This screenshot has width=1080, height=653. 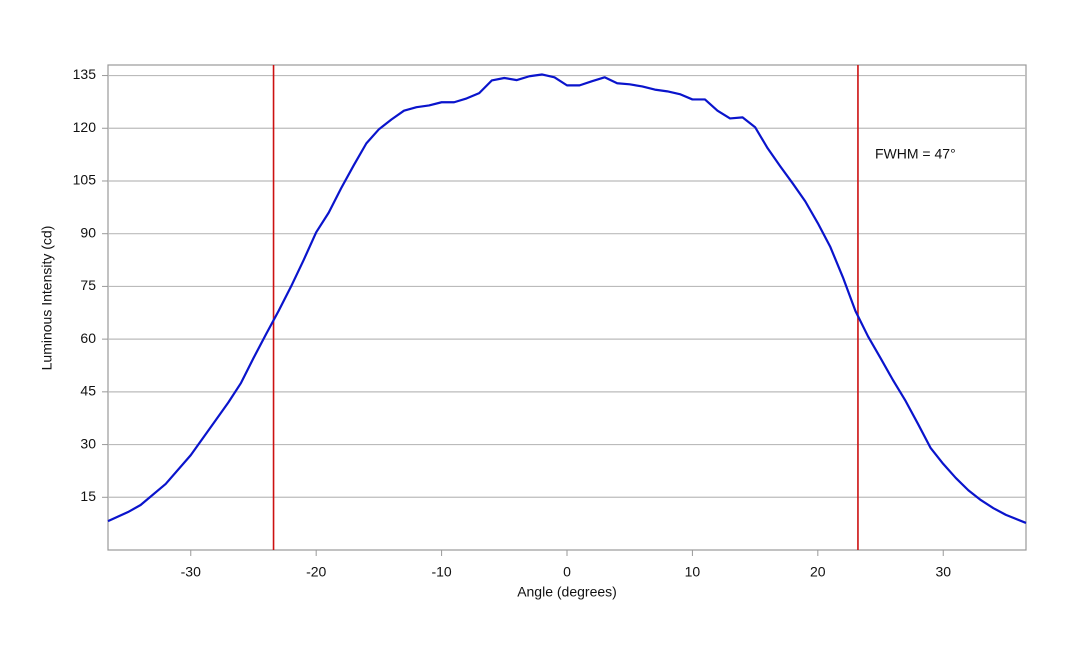 What do you see at coordinates (191, 572) in the screenshot?
I see `x-tick-label: -30` at bounding box center [191, 572].